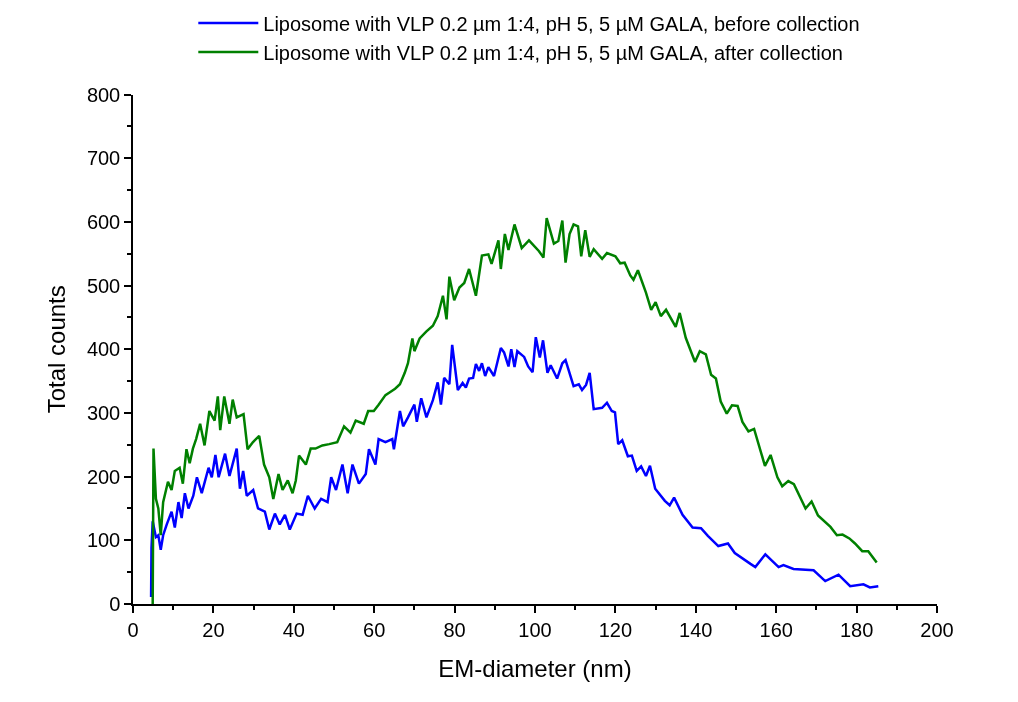 The width and height of the screenshot is (1018, 702). Describe the element at coordinates (103, 476) in the screenshot. I see `y-tick-label: 200` at that location.